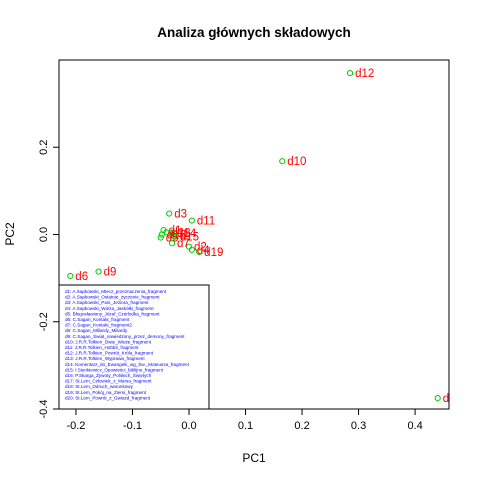 This screenshot has width=480, height=485. Describe the element at coordinates (245, 426) in the screenshot. I see `x-tick-label: 0.1` at that location.